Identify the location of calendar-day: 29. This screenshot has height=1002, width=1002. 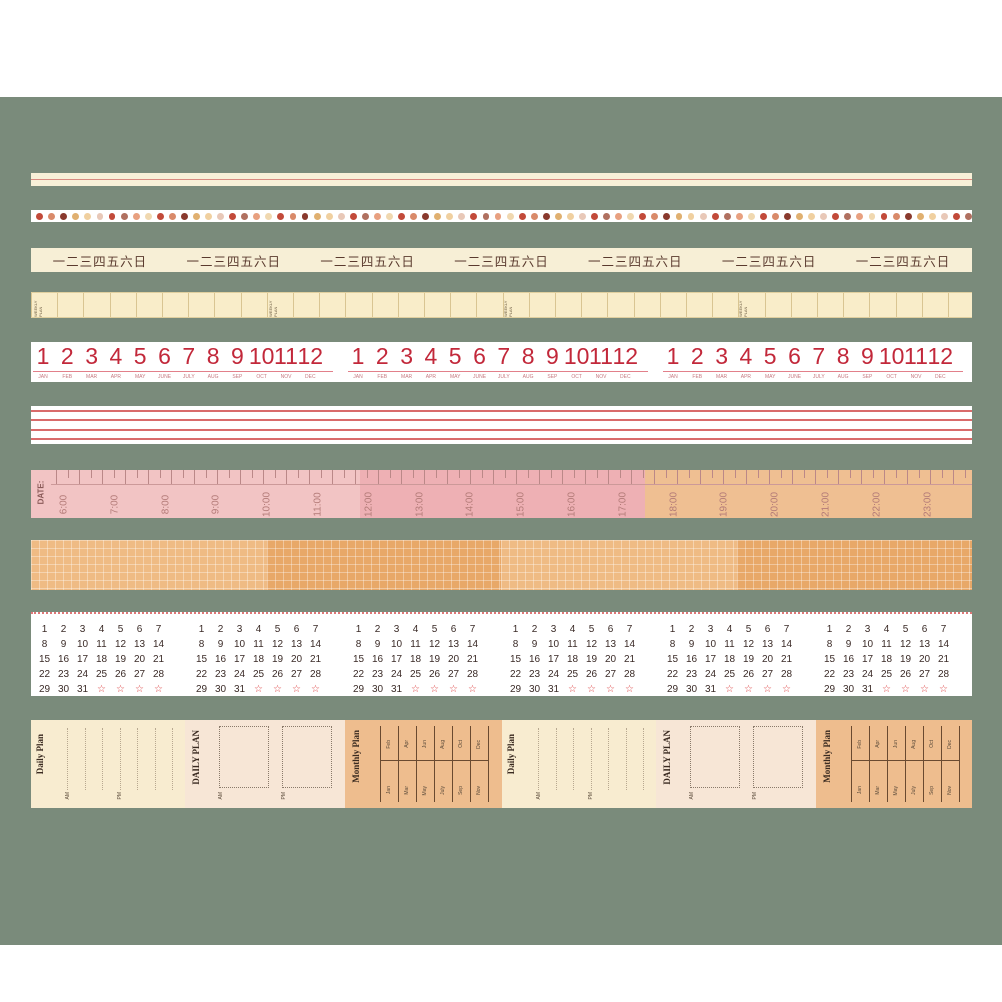
(44, 689).